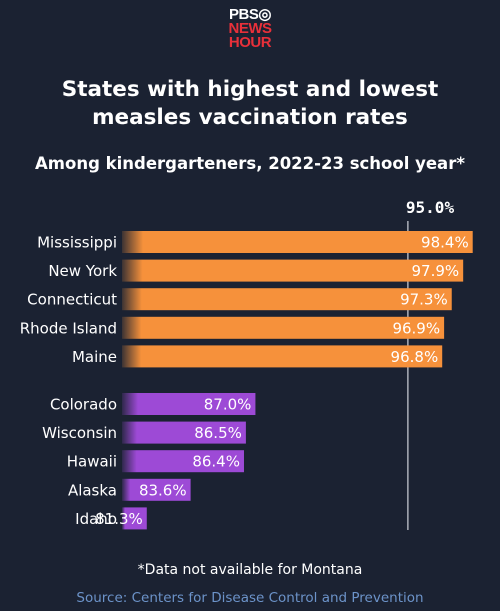 The width and height of the screenshot is (500, 611). What do you see at coordinates (83, 405) in the screenshot?
I see `state-label: Colorado` at bounding box center [83, 405].